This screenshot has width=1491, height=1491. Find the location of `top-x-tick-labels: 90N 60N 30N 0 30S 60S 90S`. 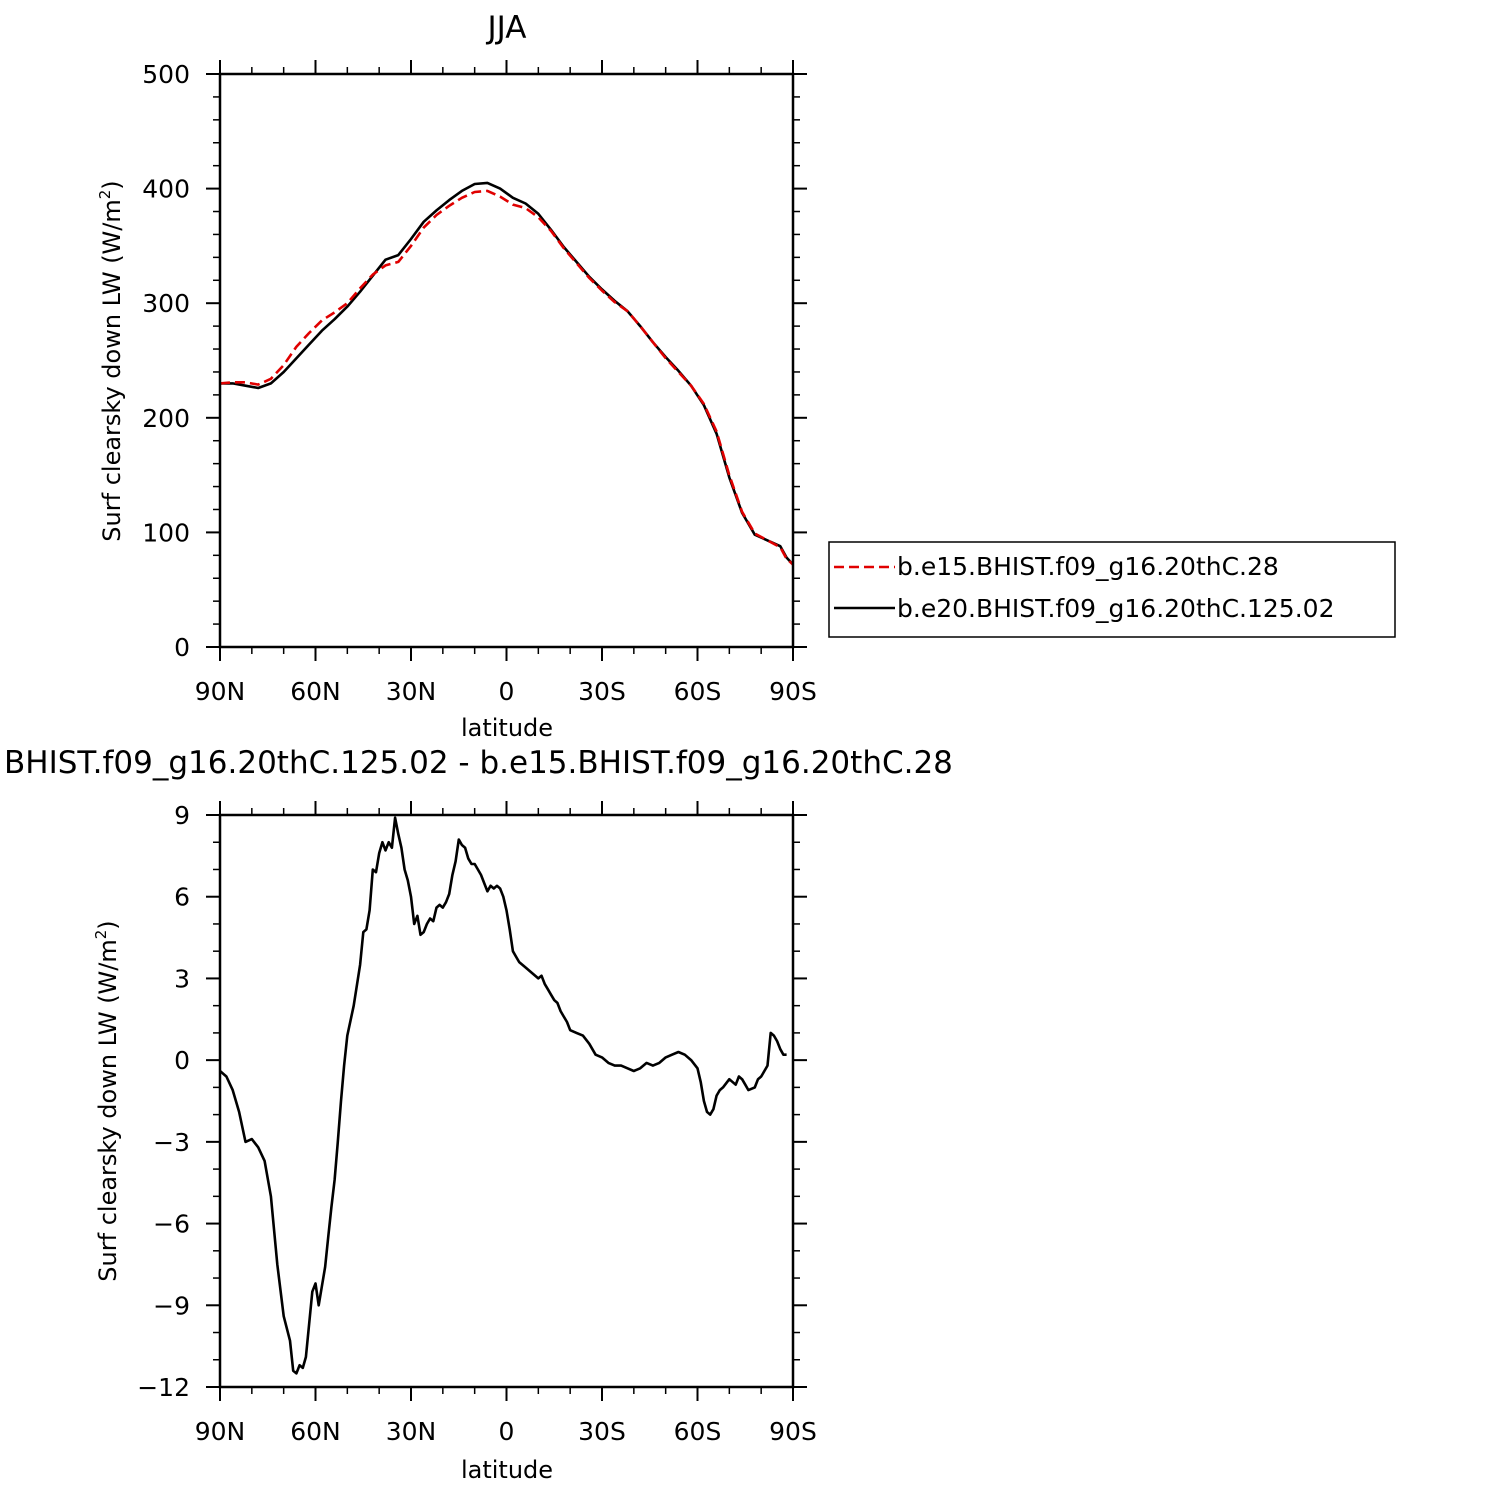

top-x-tick-labels: 90N 60N 30N 0 30S 60S 90S is located at coordinates (506, 691).